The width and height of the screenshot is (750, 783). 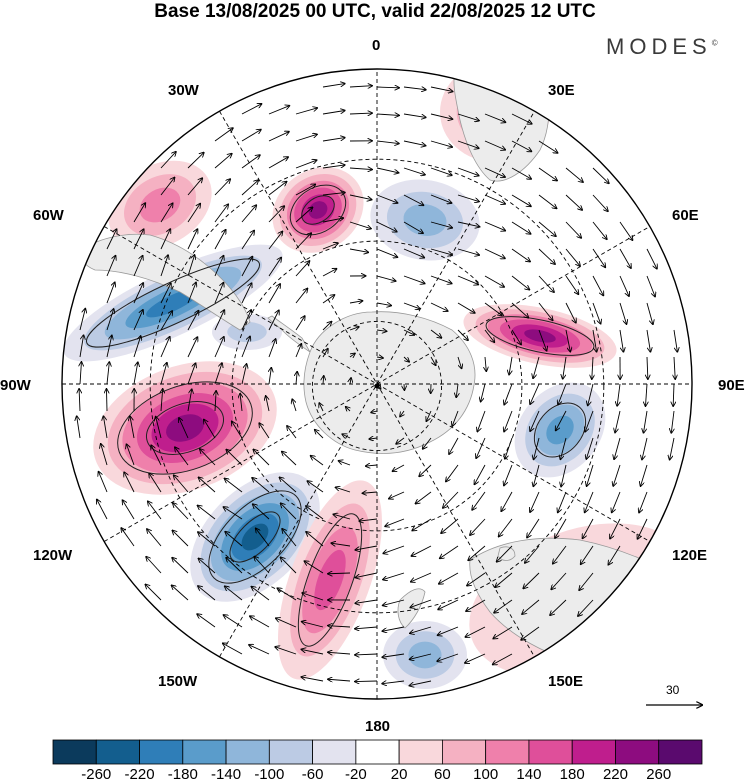 What do you see at coordinates (226, 774) in the screenshot?
I see `colorbar-label: -140` at bounding box center [226, 774].